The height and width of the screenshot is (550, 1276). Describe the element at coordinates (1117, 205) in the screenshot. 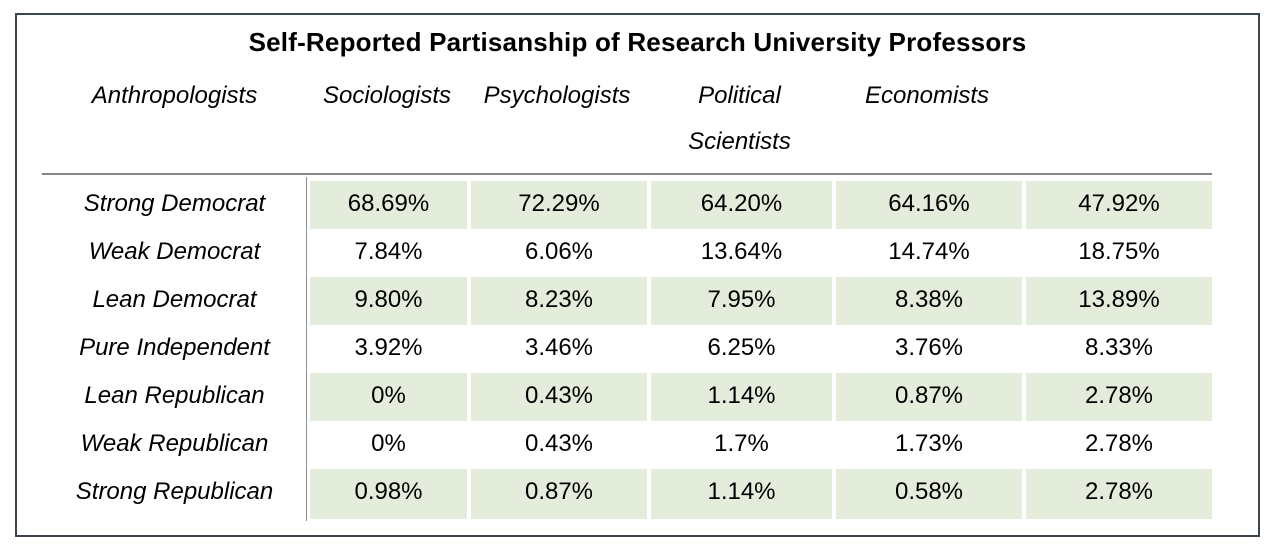

I see `value-cell: 47.92%` at that location.